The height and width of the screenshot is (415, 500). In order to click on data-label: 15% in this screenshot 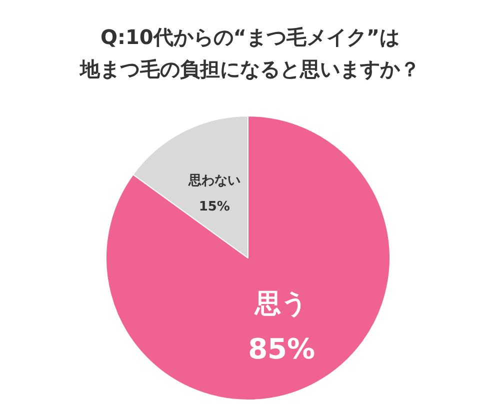, I will do `click(214, 207)`.